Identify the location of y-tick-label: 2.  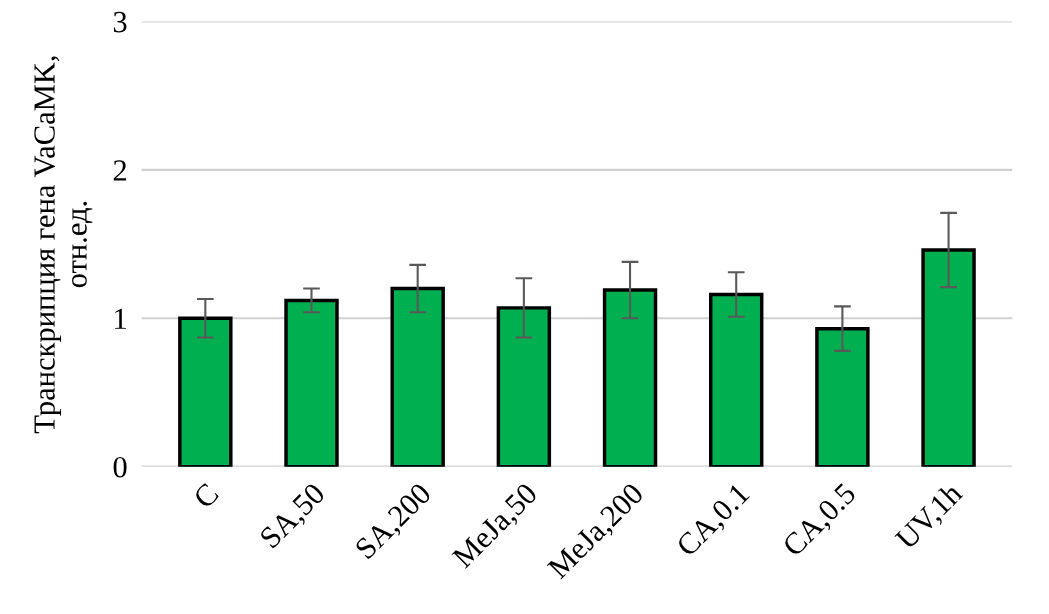
(120, 170).